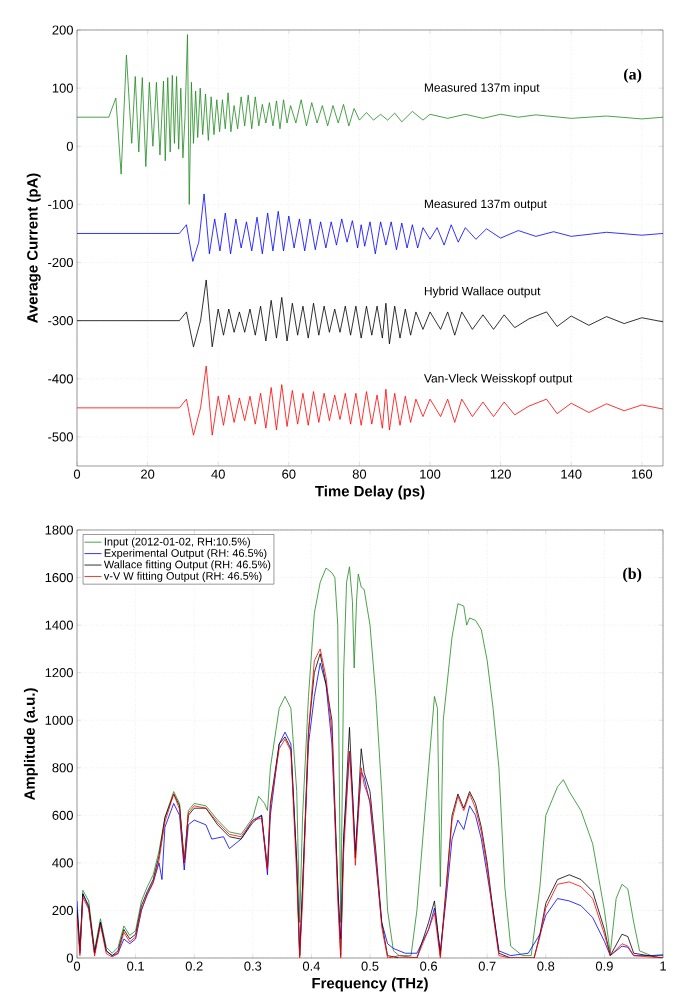 The width and height of the screenshot is (674, 1004). Describe the element at coordinates (487, 966) in the screenshot. I see `x-tick-label: 0.7` at that location.